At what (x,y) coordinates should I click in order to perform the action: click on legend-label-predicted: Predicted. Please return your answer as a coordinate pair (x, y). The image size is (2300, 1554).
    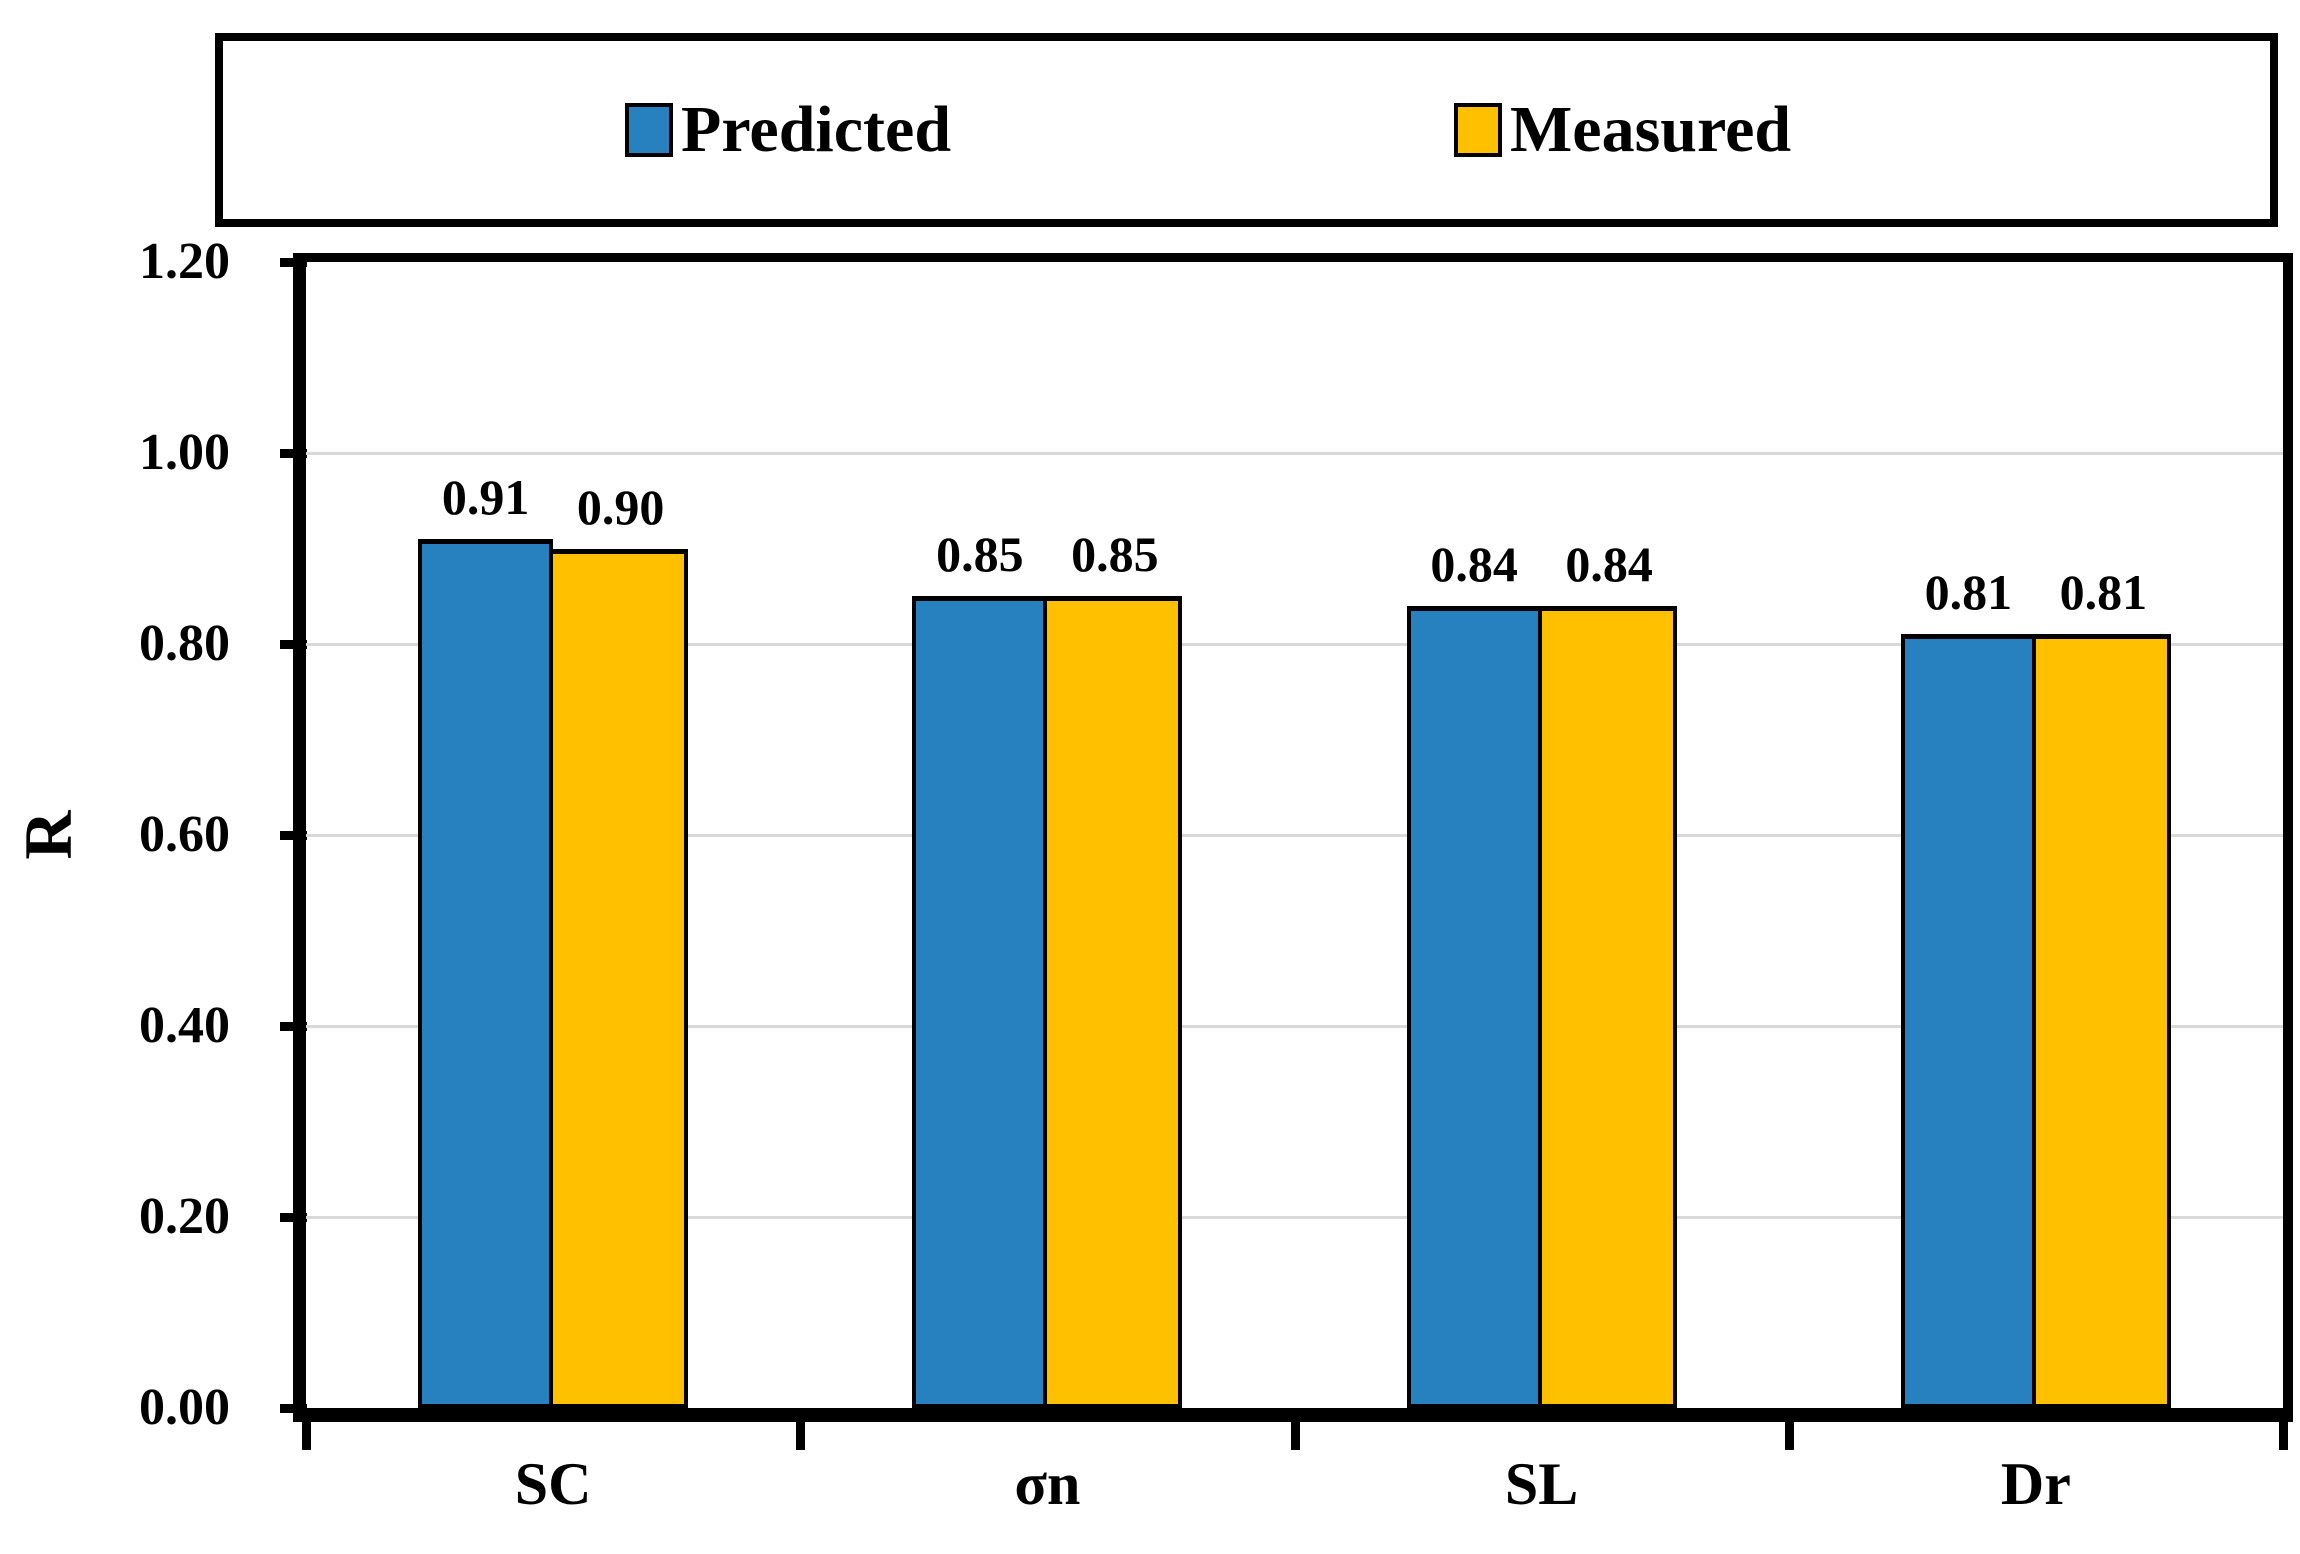
    Looking at the image, I should click on (816, 129).